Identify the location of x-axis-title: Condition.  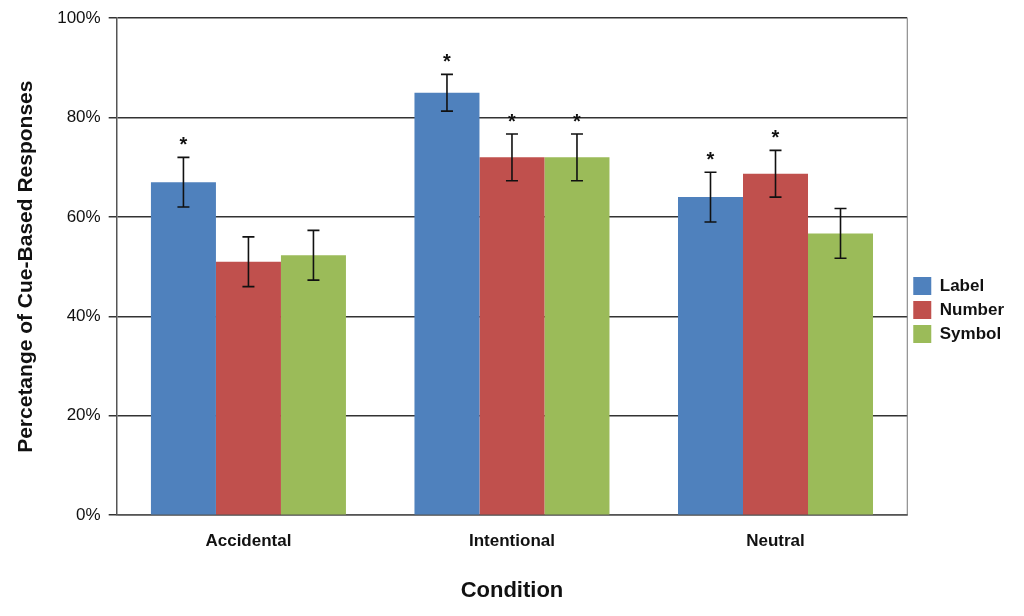
(512, 589).